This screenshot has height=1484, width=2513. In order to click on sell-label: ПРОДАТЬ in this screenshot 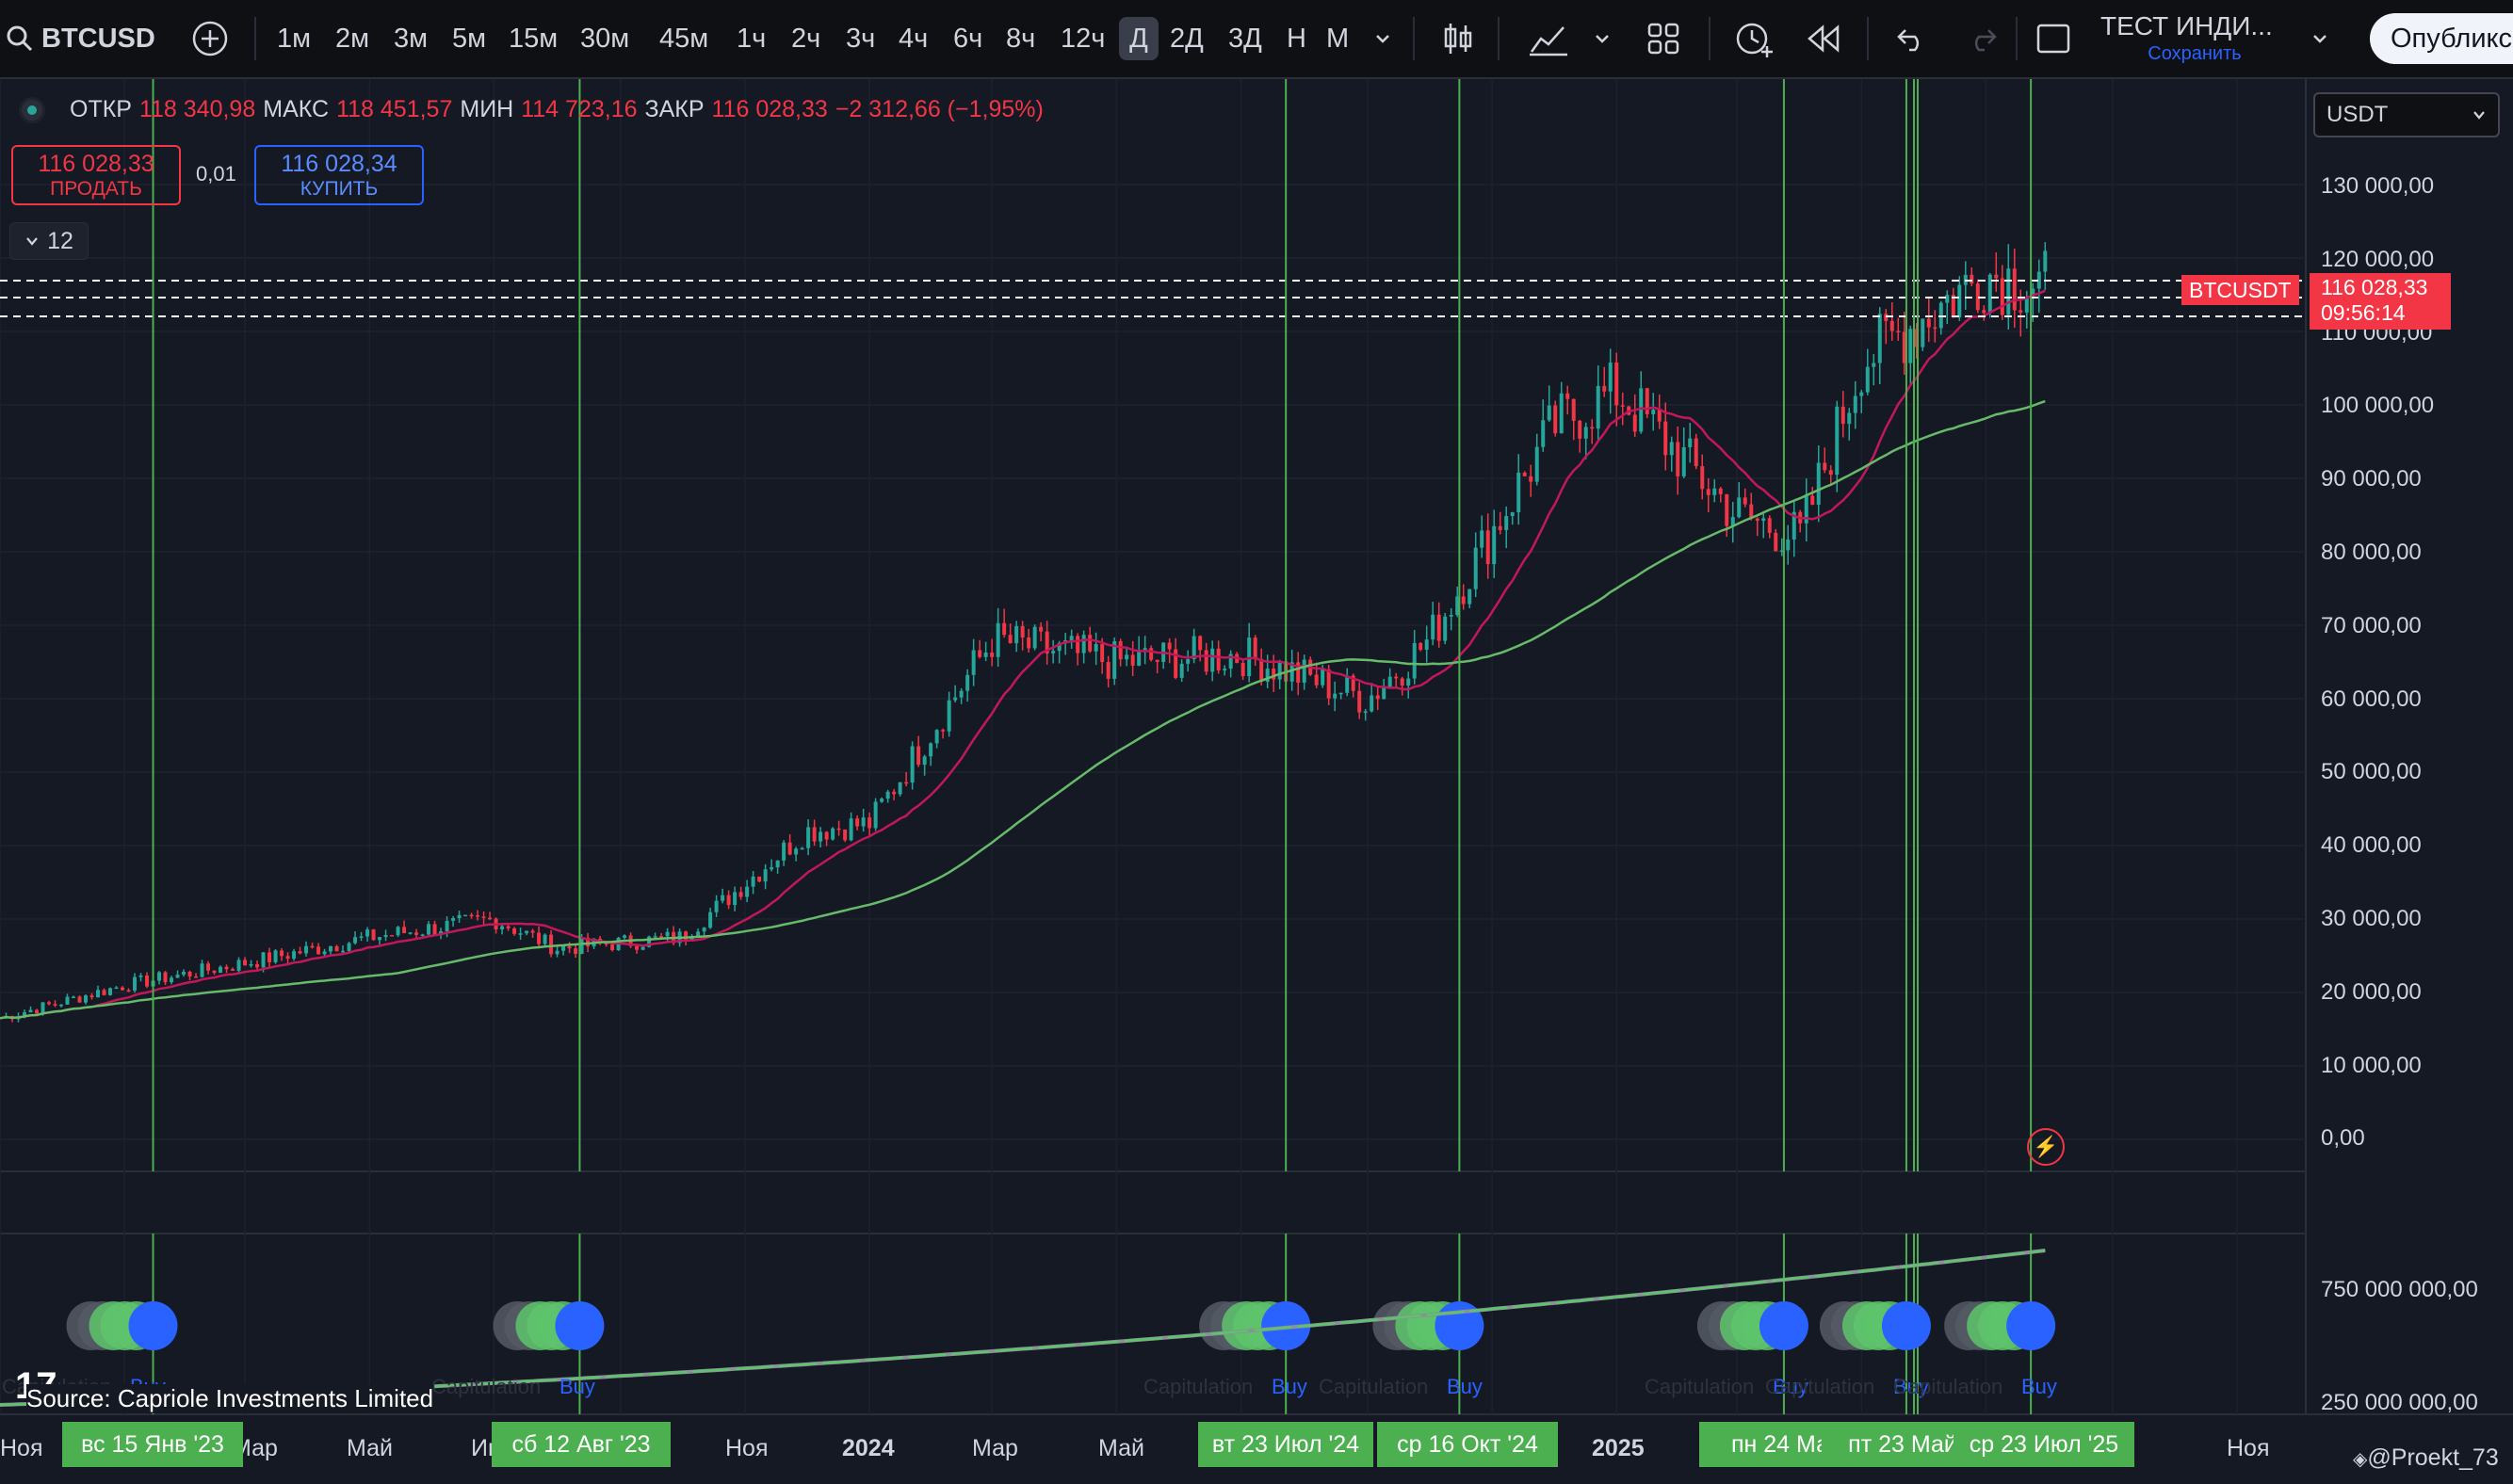, I will do `click(96, 189)`.